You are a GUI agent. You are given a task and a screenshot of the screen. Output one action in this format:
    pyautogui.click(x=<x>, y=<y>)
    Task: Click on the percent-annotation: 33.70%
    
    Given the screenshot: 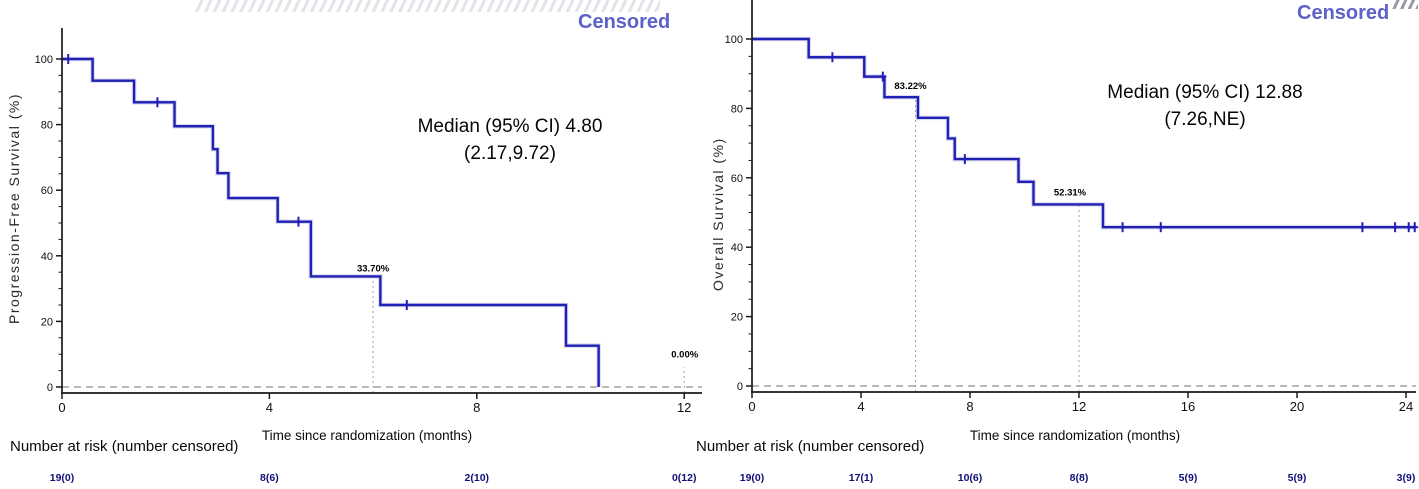 What is the action you would take?
    pyautogui.click(x=373, y=268)
    